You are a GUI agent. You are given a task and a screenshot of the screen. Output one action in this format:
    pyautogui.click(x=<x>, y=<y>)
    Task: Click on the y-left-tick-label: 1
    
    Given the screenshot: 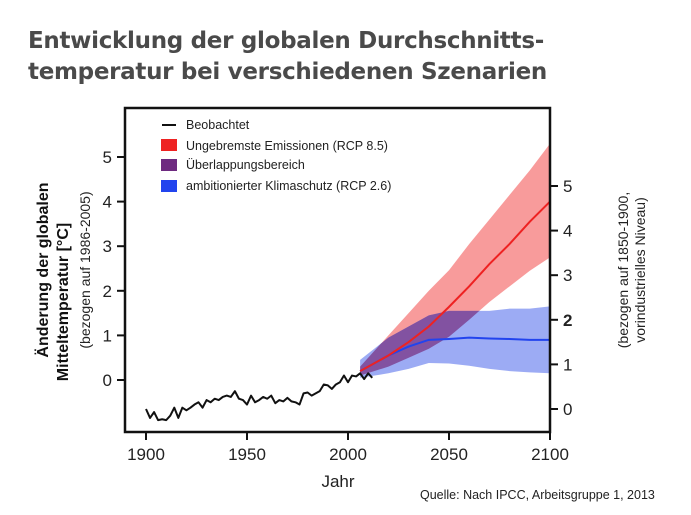 What is the action you would take?
    pyautogui.click(x=107, y=335)
    